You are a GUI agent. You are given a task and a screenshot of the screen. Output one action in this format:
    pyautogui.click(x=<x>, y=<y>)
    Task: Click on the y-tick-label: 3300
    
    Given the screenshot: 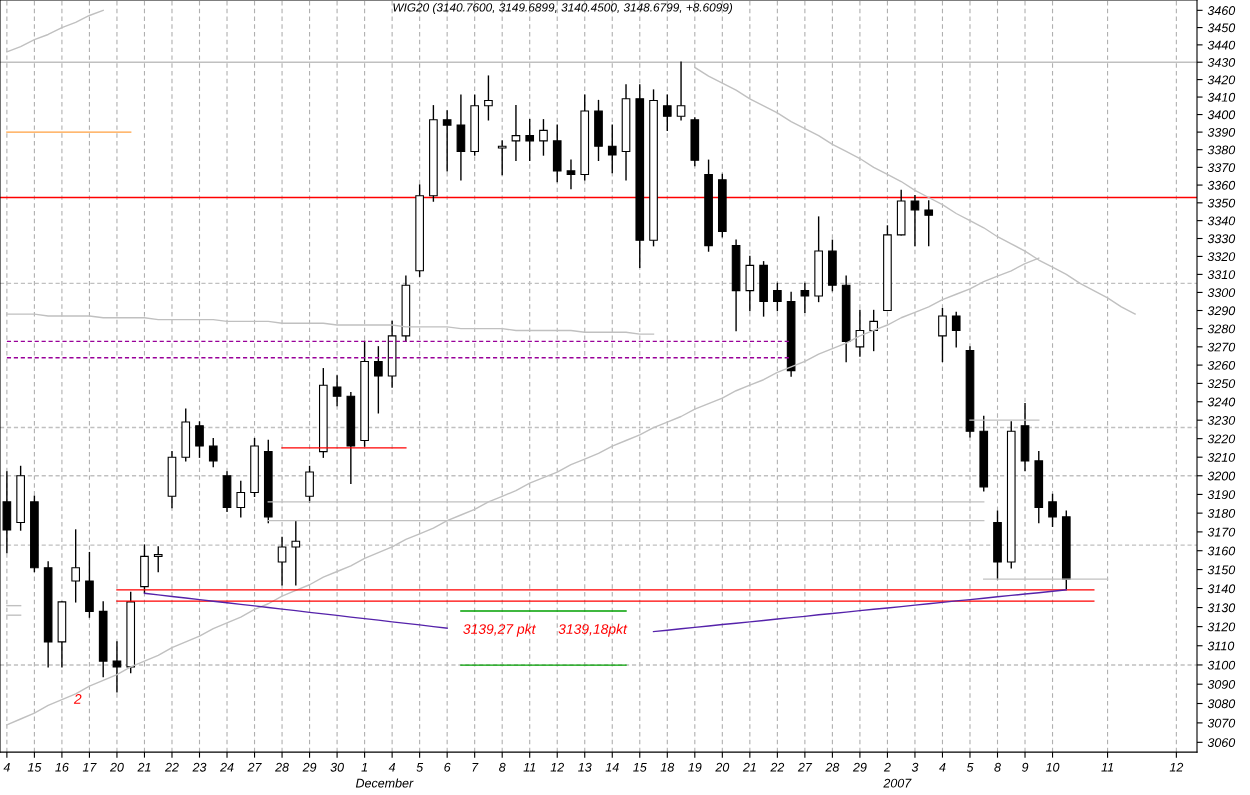 What is the action you would take?
    pyautogui.click(x=1221, y=293)
    